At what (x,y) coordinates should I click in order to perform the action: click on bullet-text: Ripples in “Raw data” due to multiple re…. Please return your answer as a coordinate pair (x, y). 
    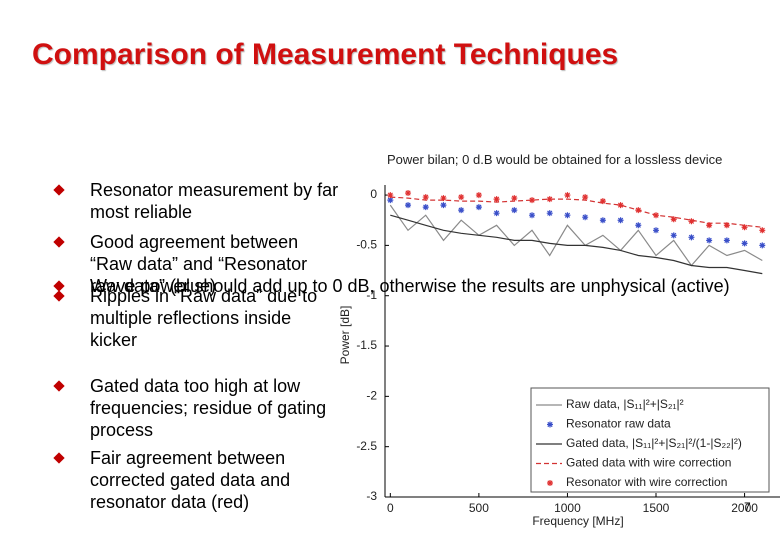
    Looking at the image, I should click on (204, 318).